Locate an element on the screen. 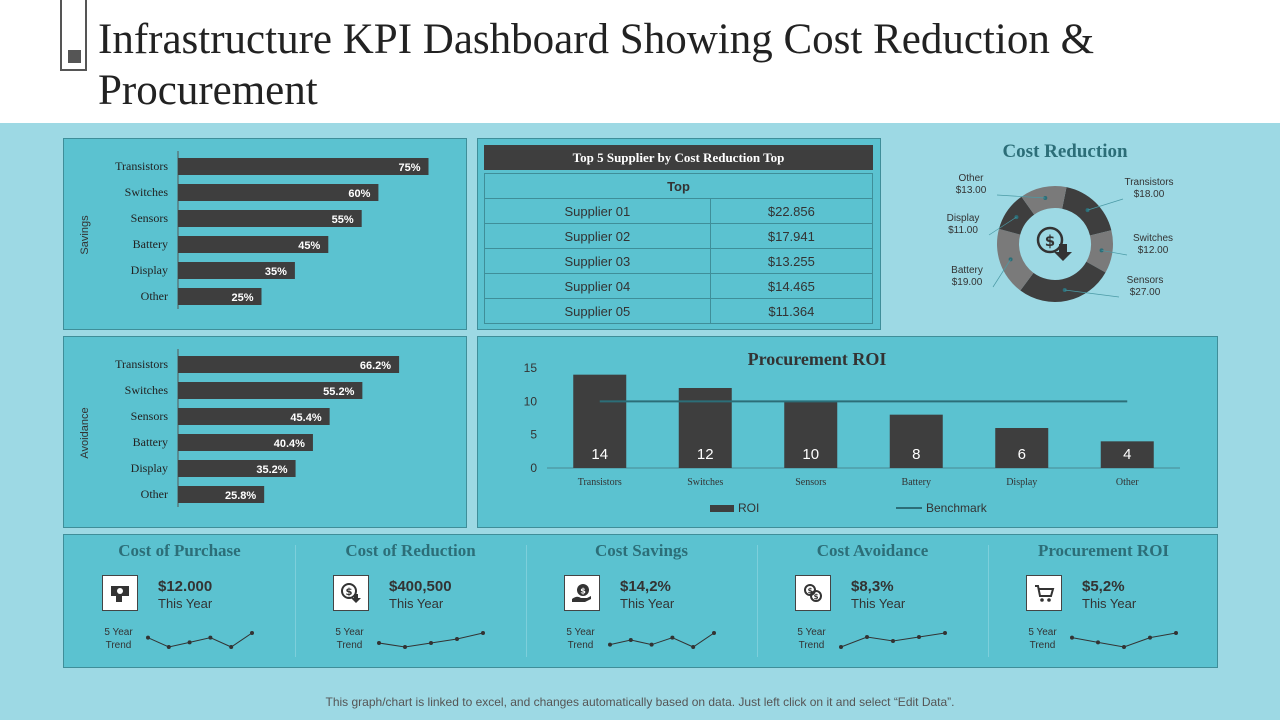  savings-bar is located at coordinates (236, 270).